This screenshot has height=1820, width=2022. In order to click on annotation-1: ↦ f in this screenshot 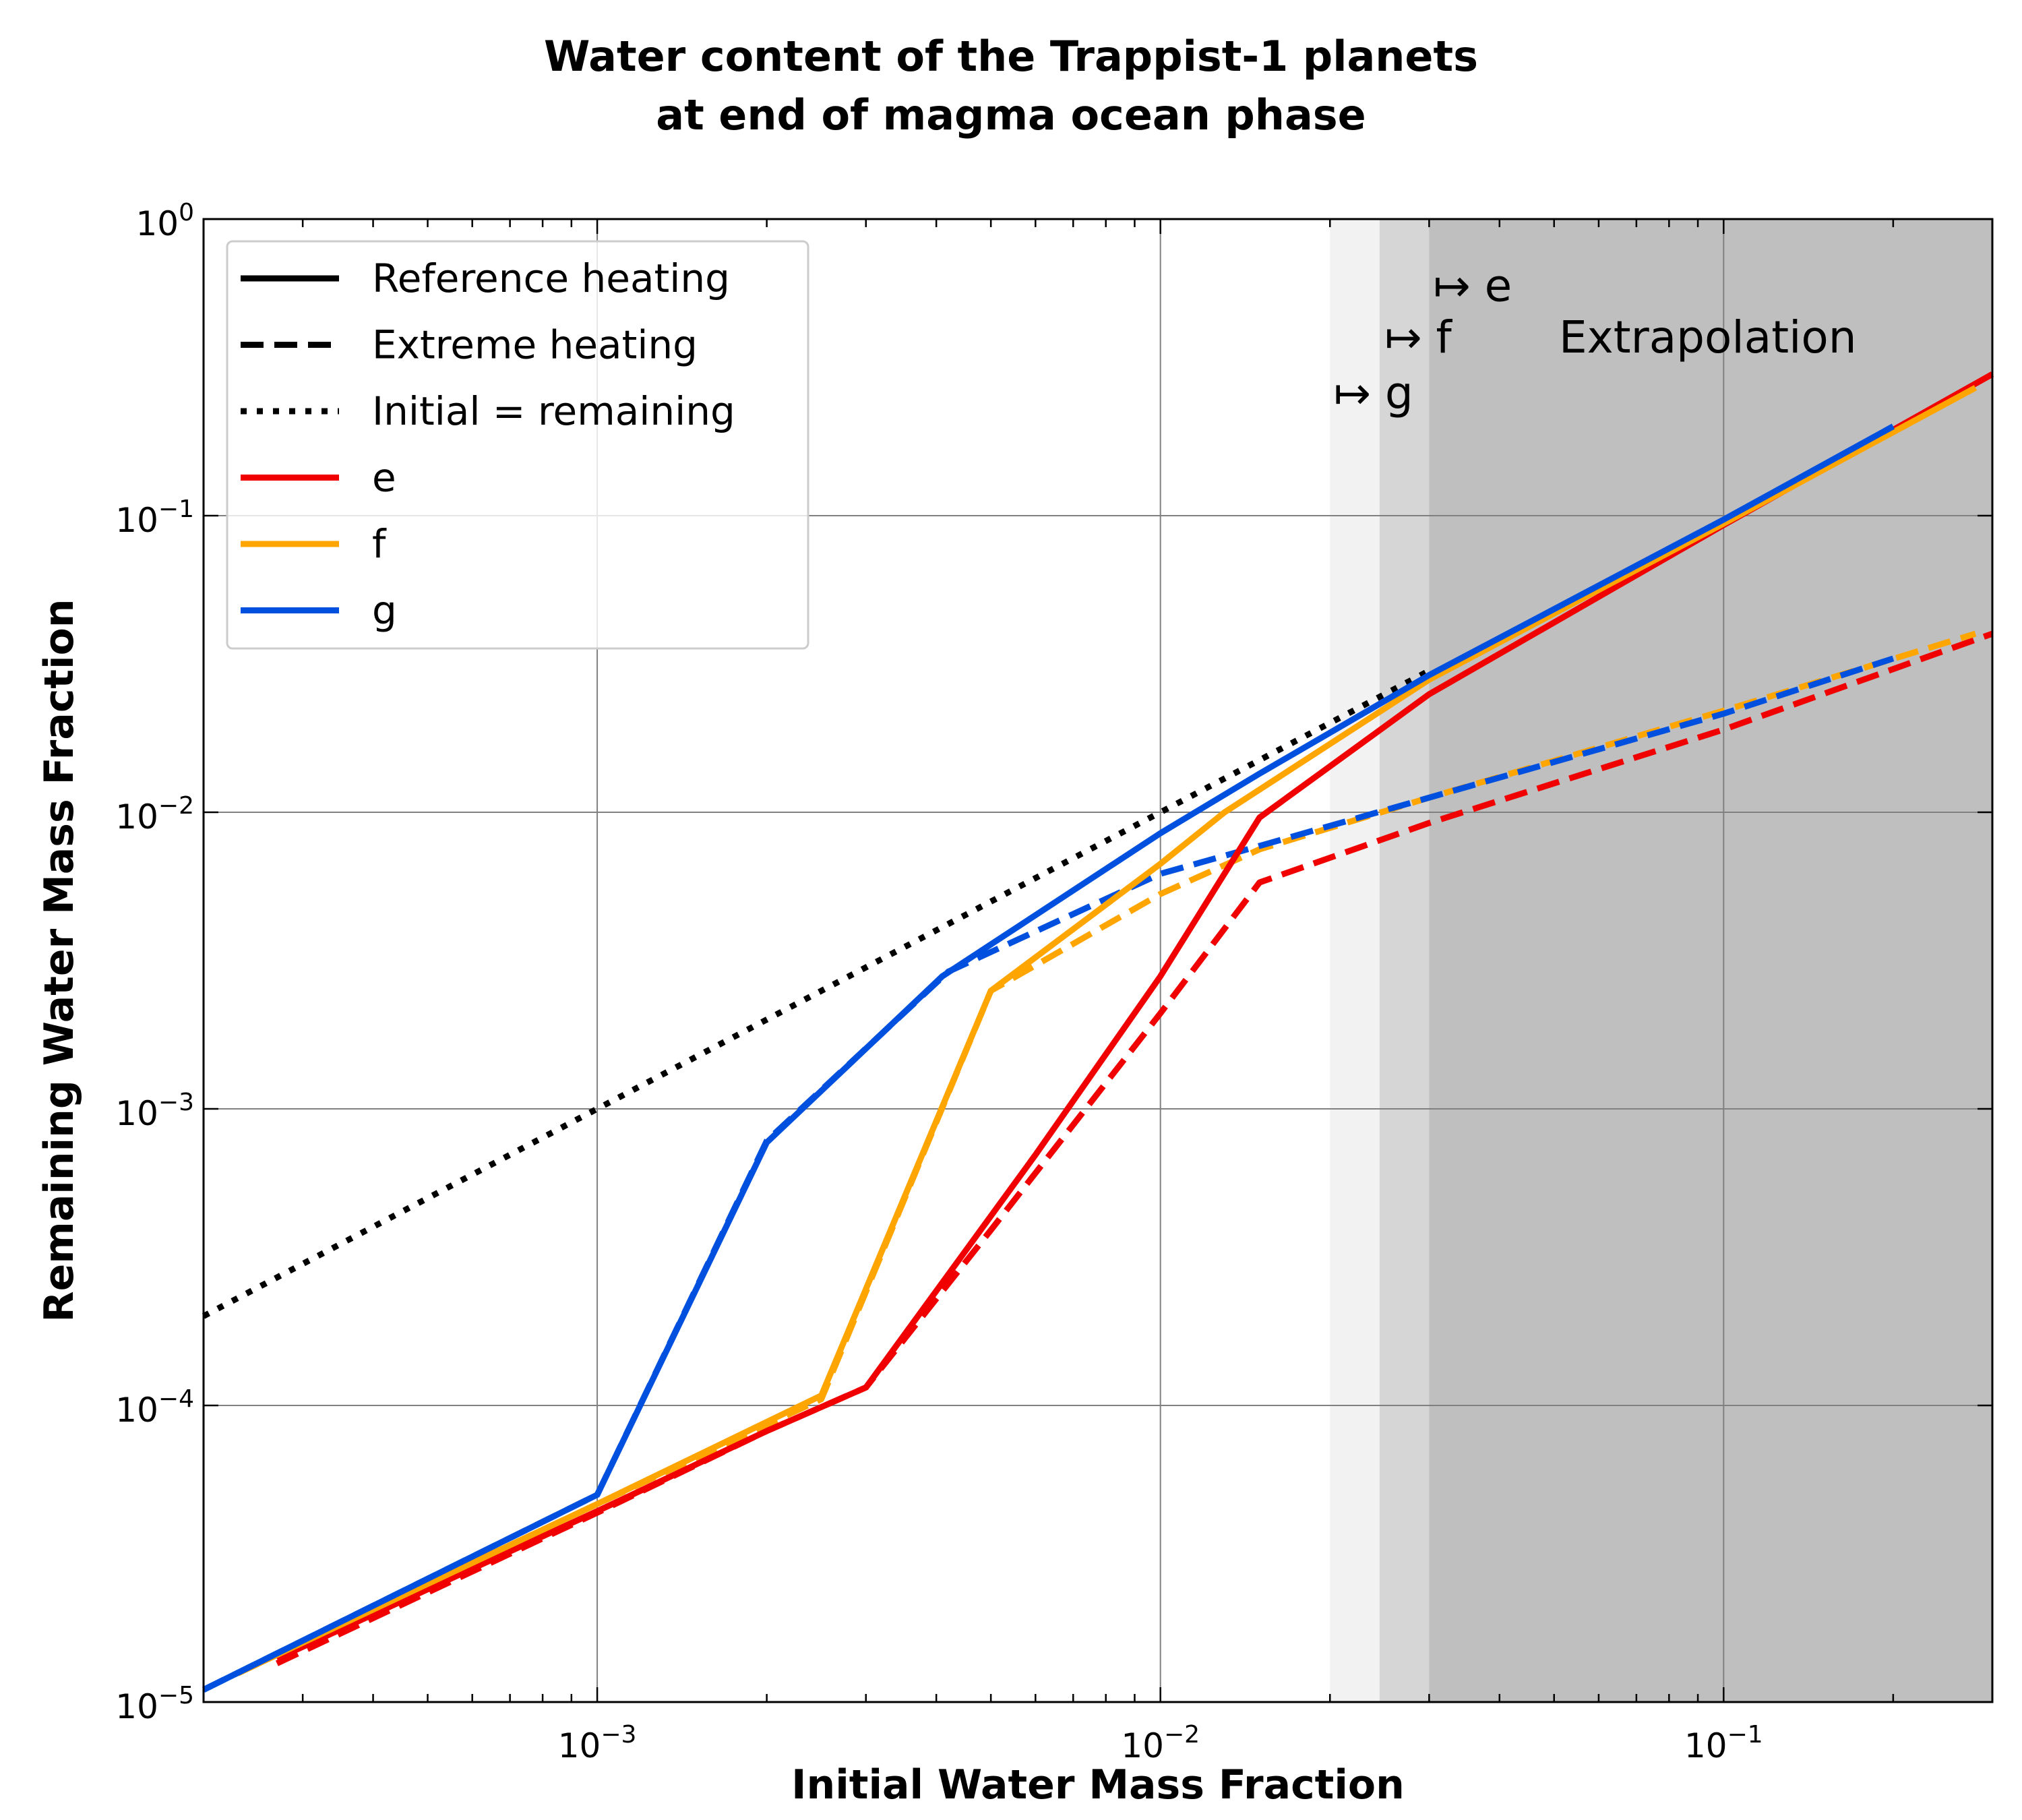, I will do `click(1418, 337)`.